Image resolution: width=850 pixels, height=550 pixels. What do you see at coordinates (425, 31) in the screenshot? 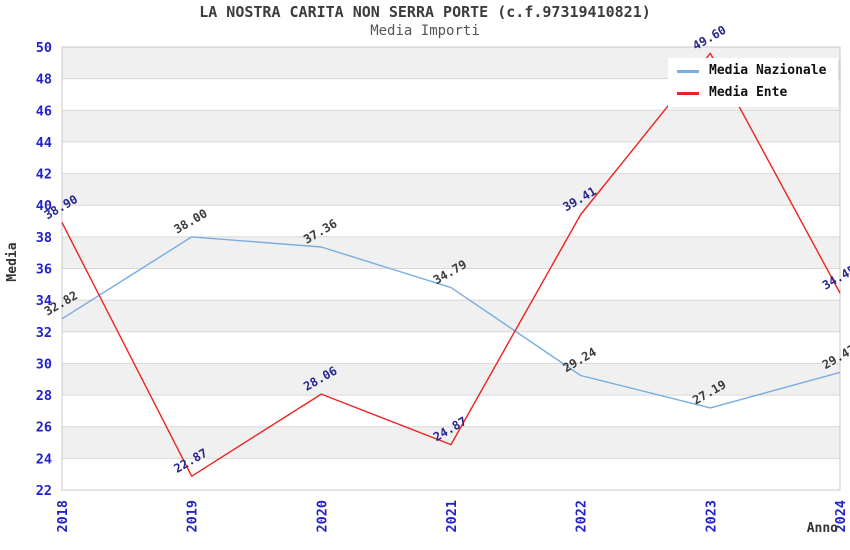
I see `chart-subtitle: Media Importi` at bounding box center [425, 31].